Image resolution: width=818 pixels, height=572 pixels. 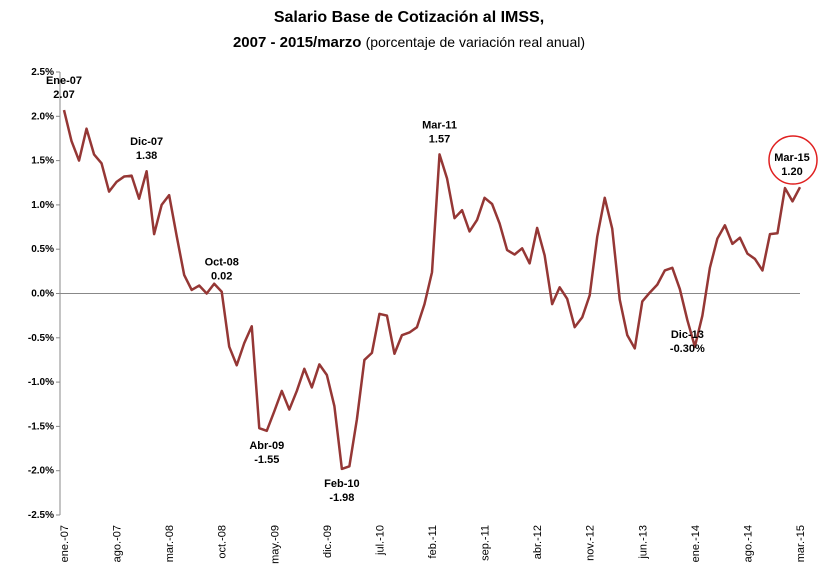 I want to click on chart-title: Salario Base de Cotización al IMSS,, so click(x=409, y=17).